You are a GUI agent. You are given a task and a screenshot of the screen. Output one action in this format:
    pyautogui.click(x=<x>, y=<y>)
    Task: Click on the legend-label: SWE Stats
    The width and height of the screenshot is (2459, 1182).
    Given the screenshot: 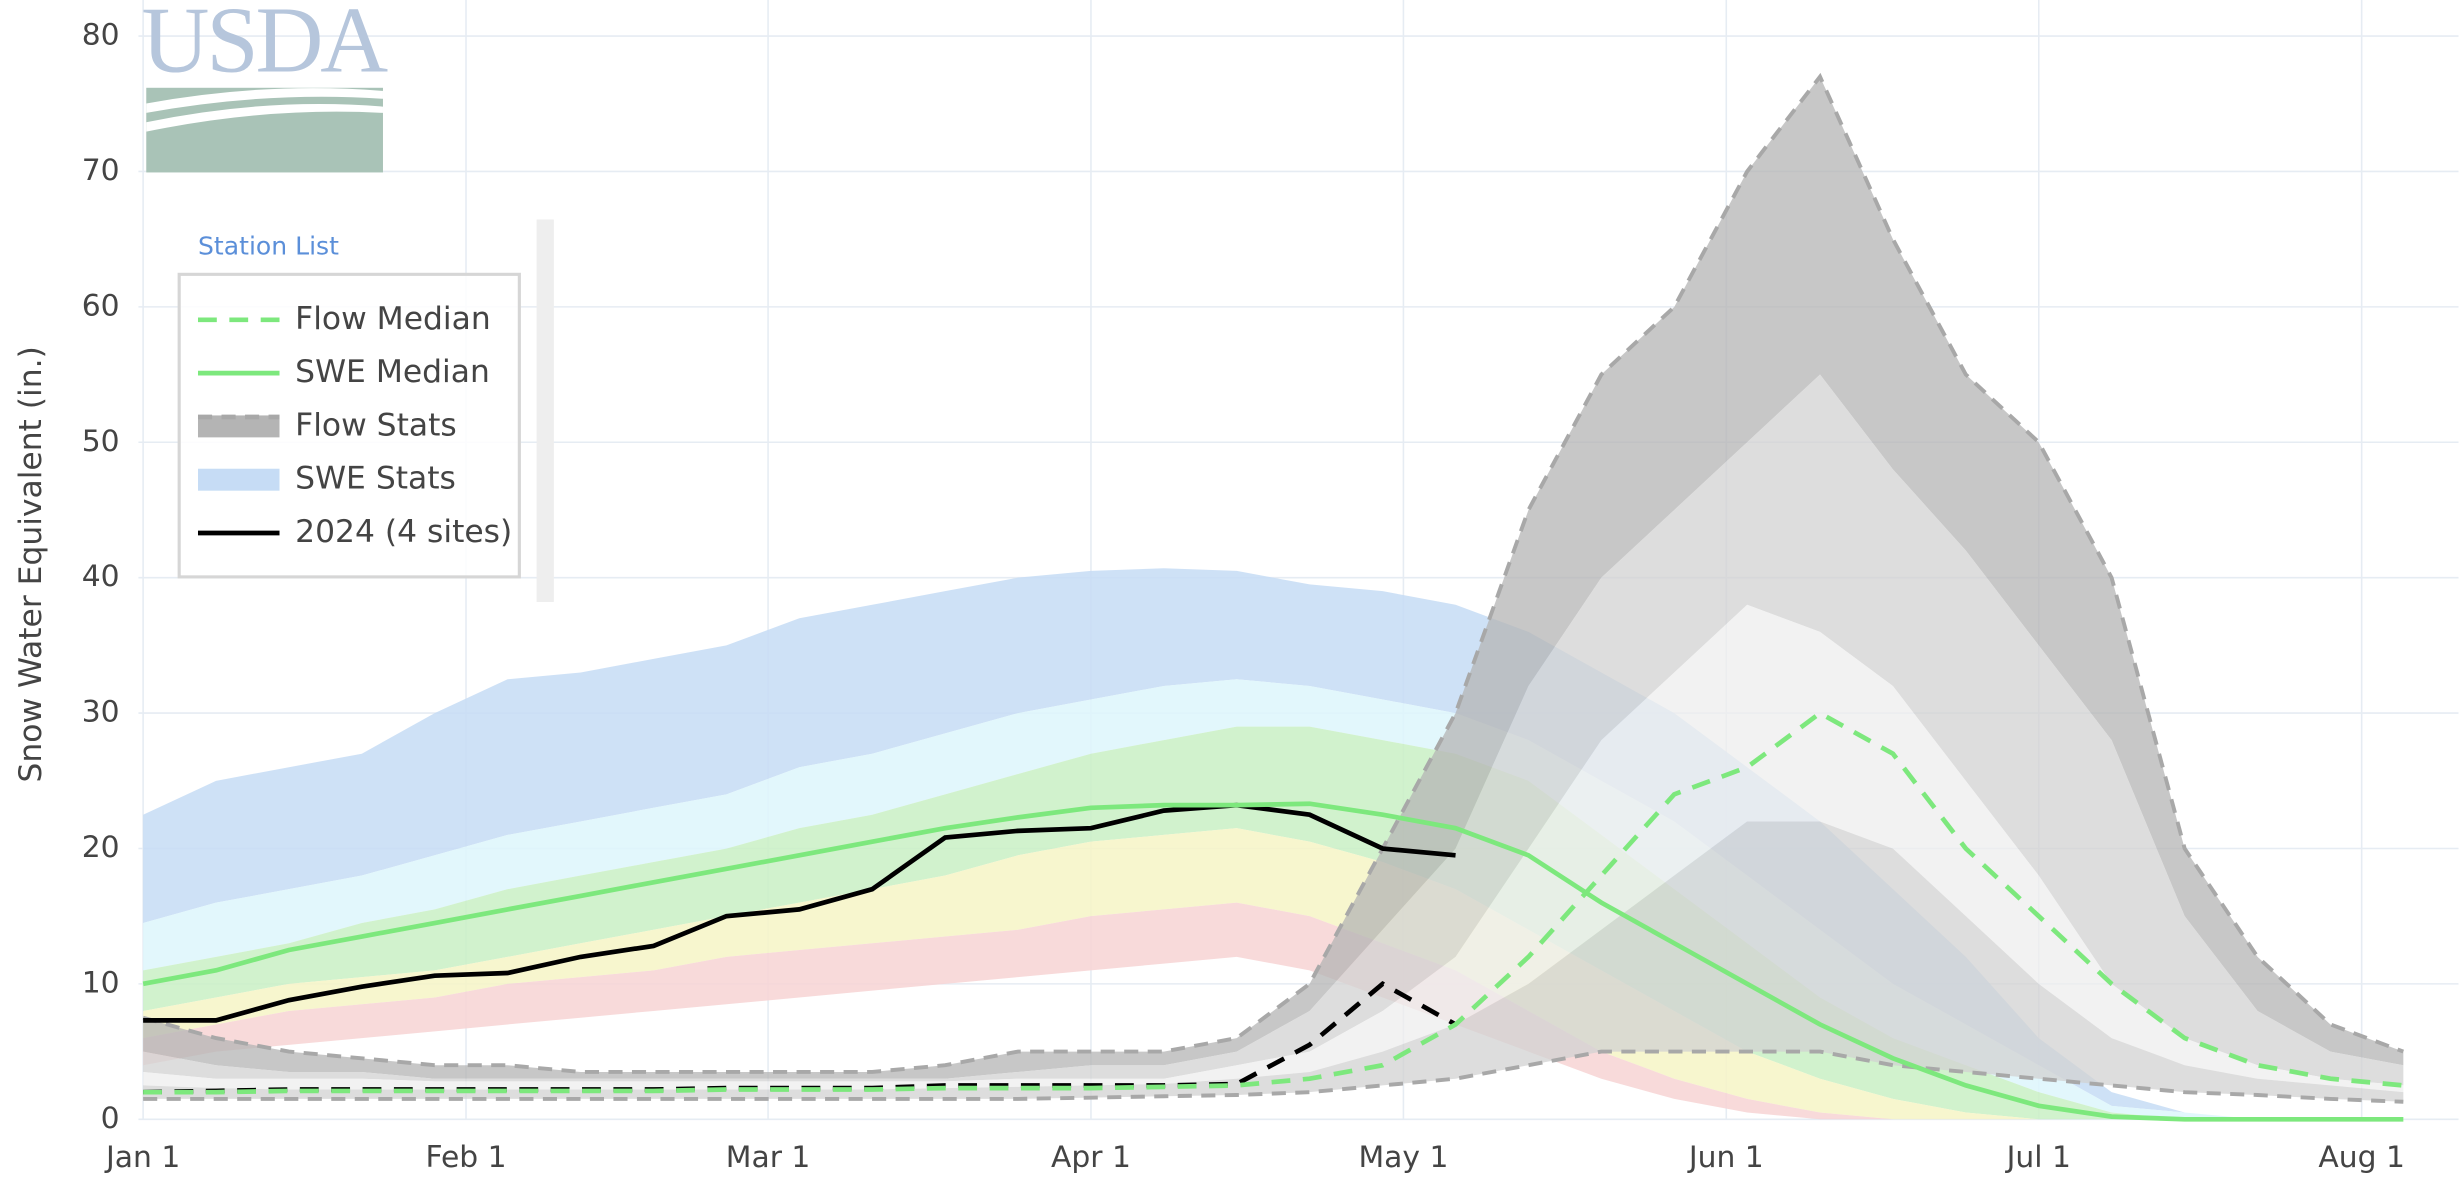 What is the action you would take?
    pyautogui.click(x=375, y=479)
    